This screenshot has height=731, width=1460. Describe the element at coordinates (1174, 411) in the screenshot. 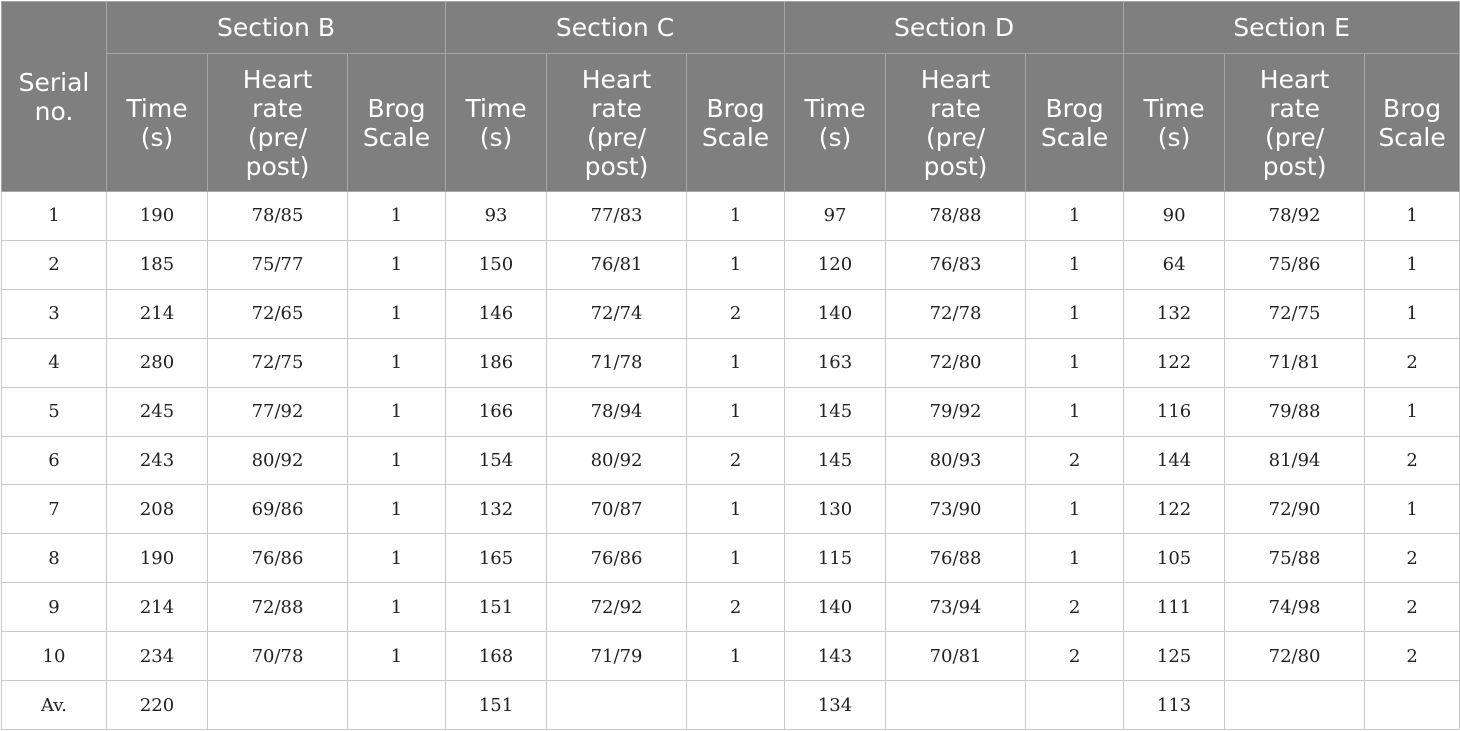

I see `section-e-time-cell: 116` at that location.